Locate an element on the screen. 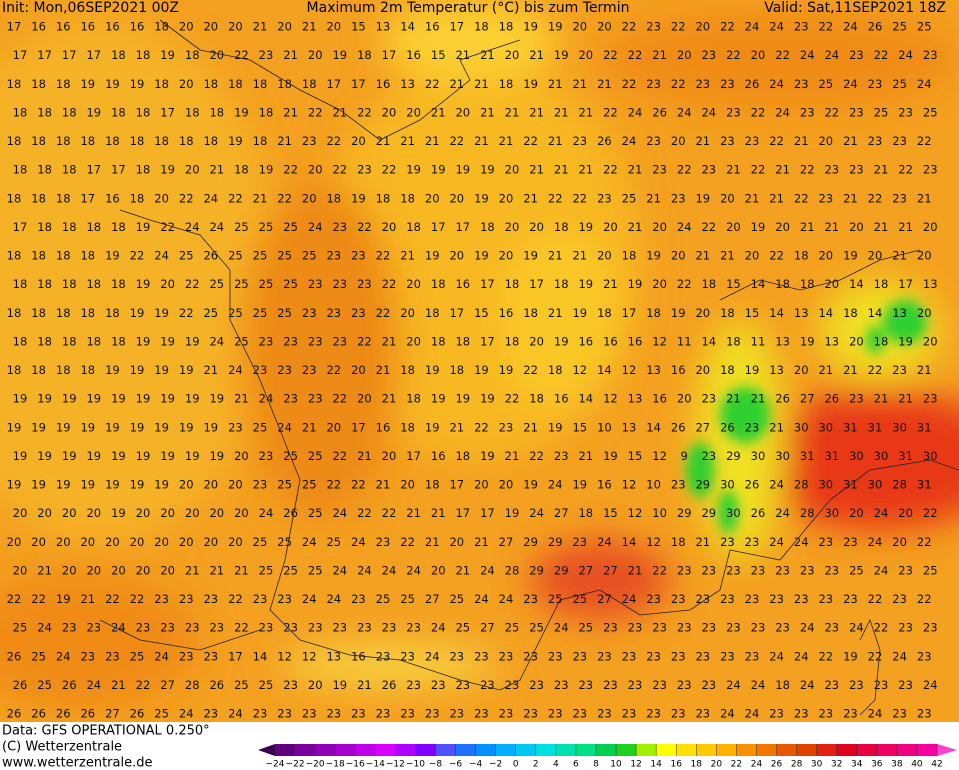  temperature-value: 27 is located at coordinates (561, 513).